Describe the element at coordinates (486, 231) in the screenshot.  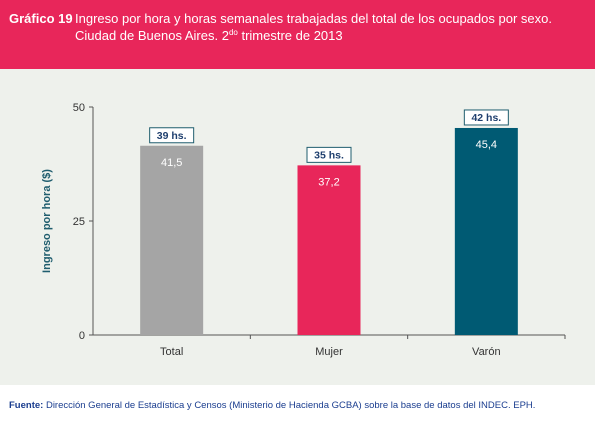
I see `bar-varón` at that location.